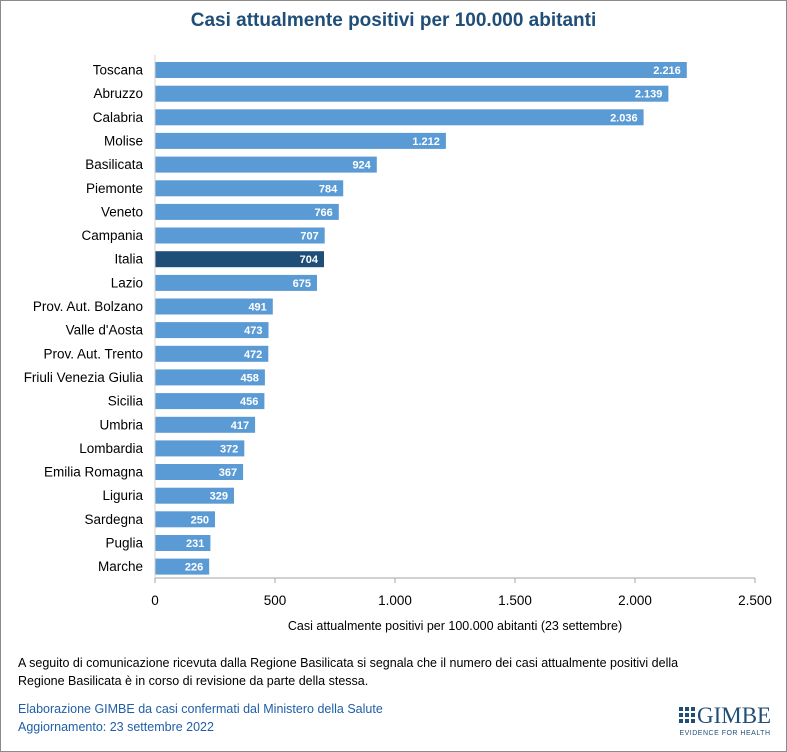 This screenshot has height=752, width=787. I want to click on category-label: Molise, so click(123, 140).